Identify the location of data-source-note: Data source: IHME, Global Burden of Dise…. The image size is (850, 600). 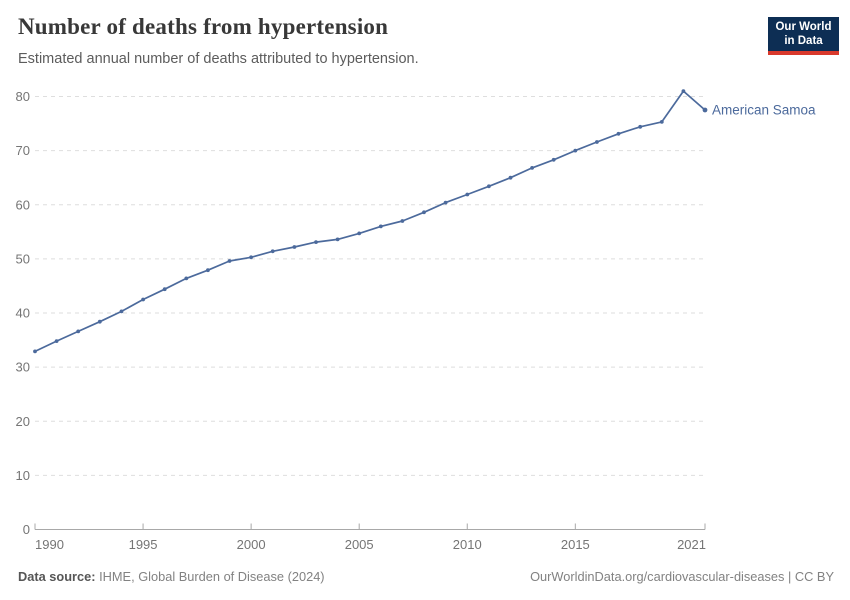
(171, 576).